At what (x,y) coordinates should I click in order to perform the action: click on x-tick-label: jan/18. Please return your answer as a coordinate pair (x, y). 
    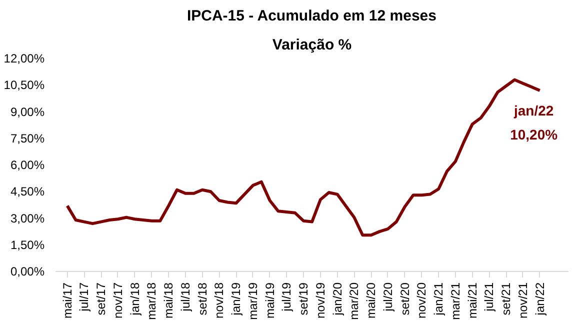
    Looking at the image, I should click on (135, 299).